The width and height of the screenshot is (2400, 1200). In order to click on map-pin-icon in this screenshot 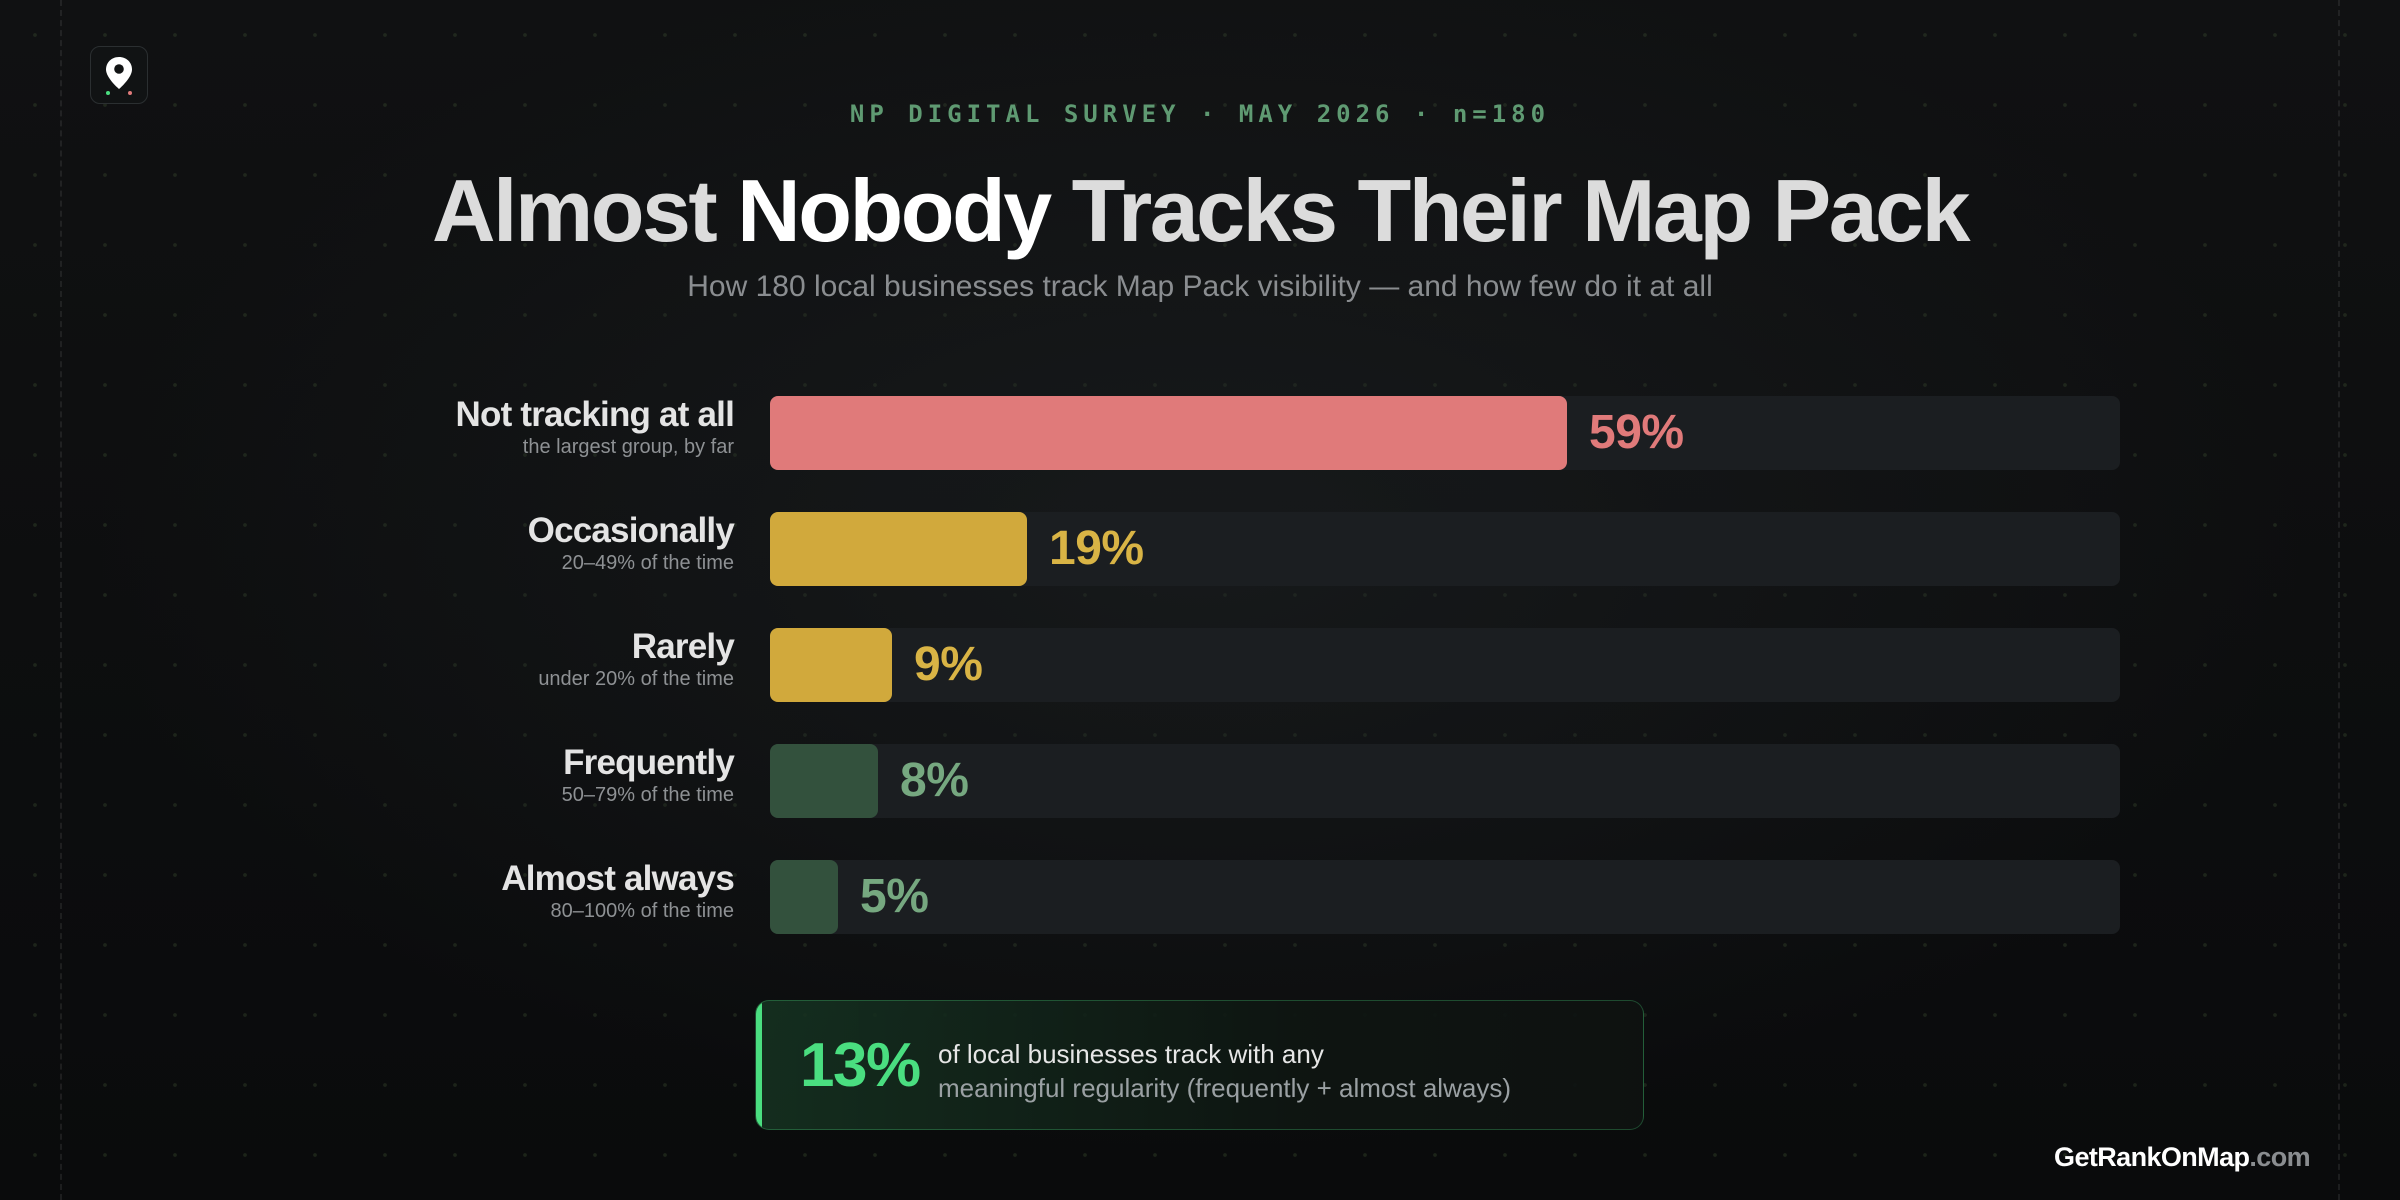, I will do `click(119, 76)`.